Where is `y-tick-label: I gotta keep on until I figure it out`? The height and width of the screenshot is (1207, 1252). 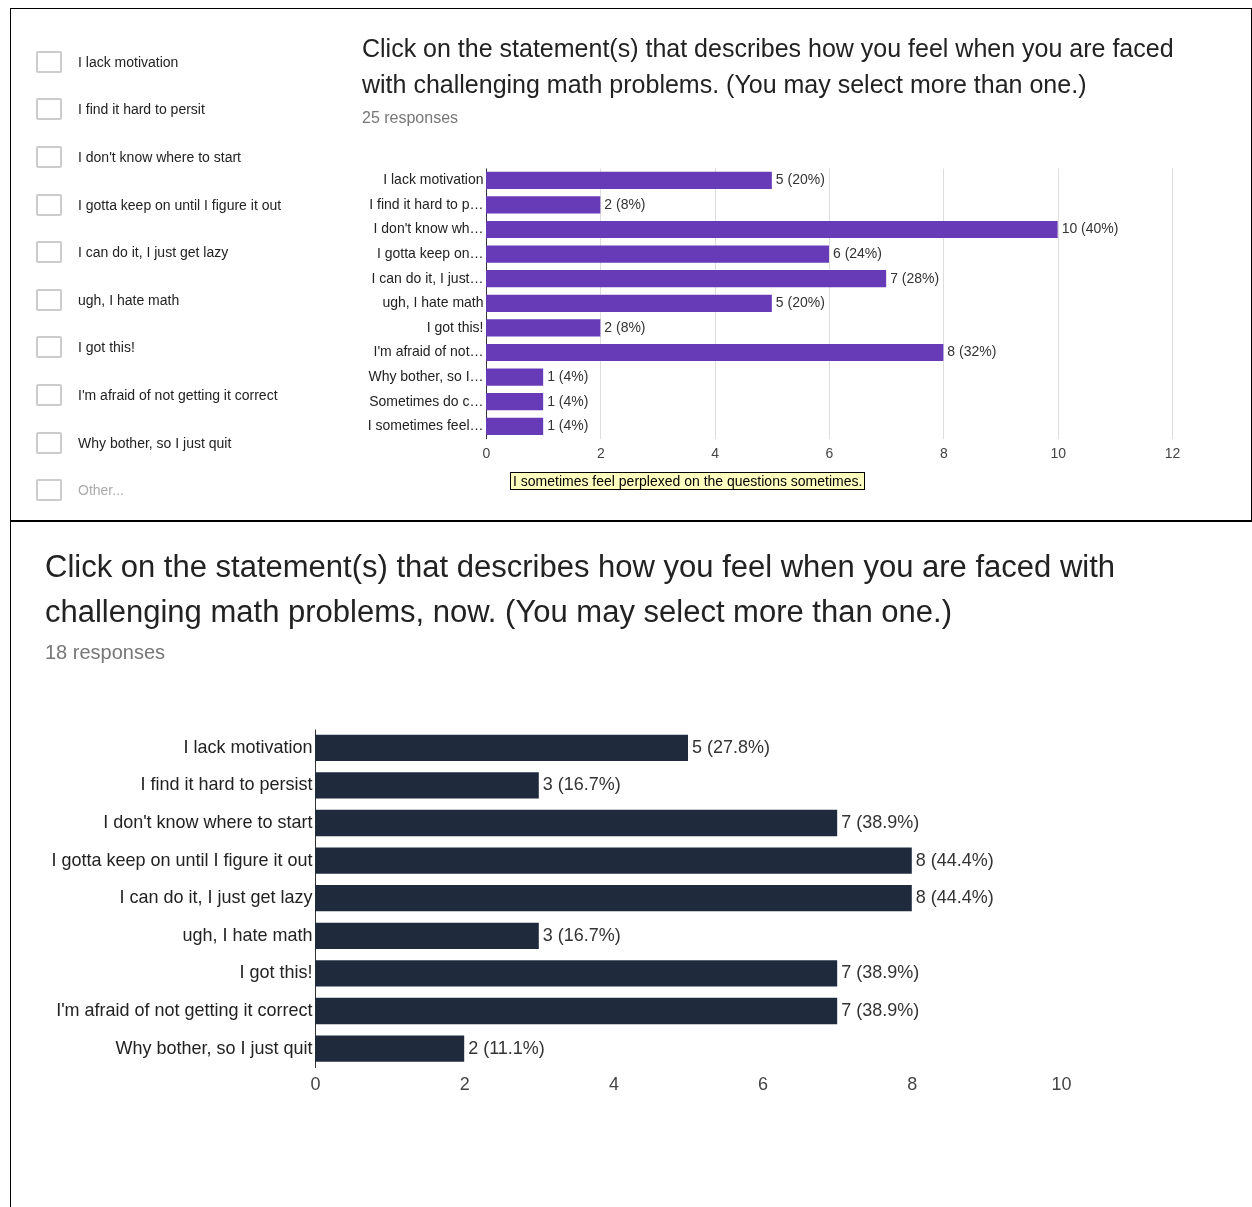
y-tick-label: I gotta keep on until I figure it out is located at coordinates (182, 859).